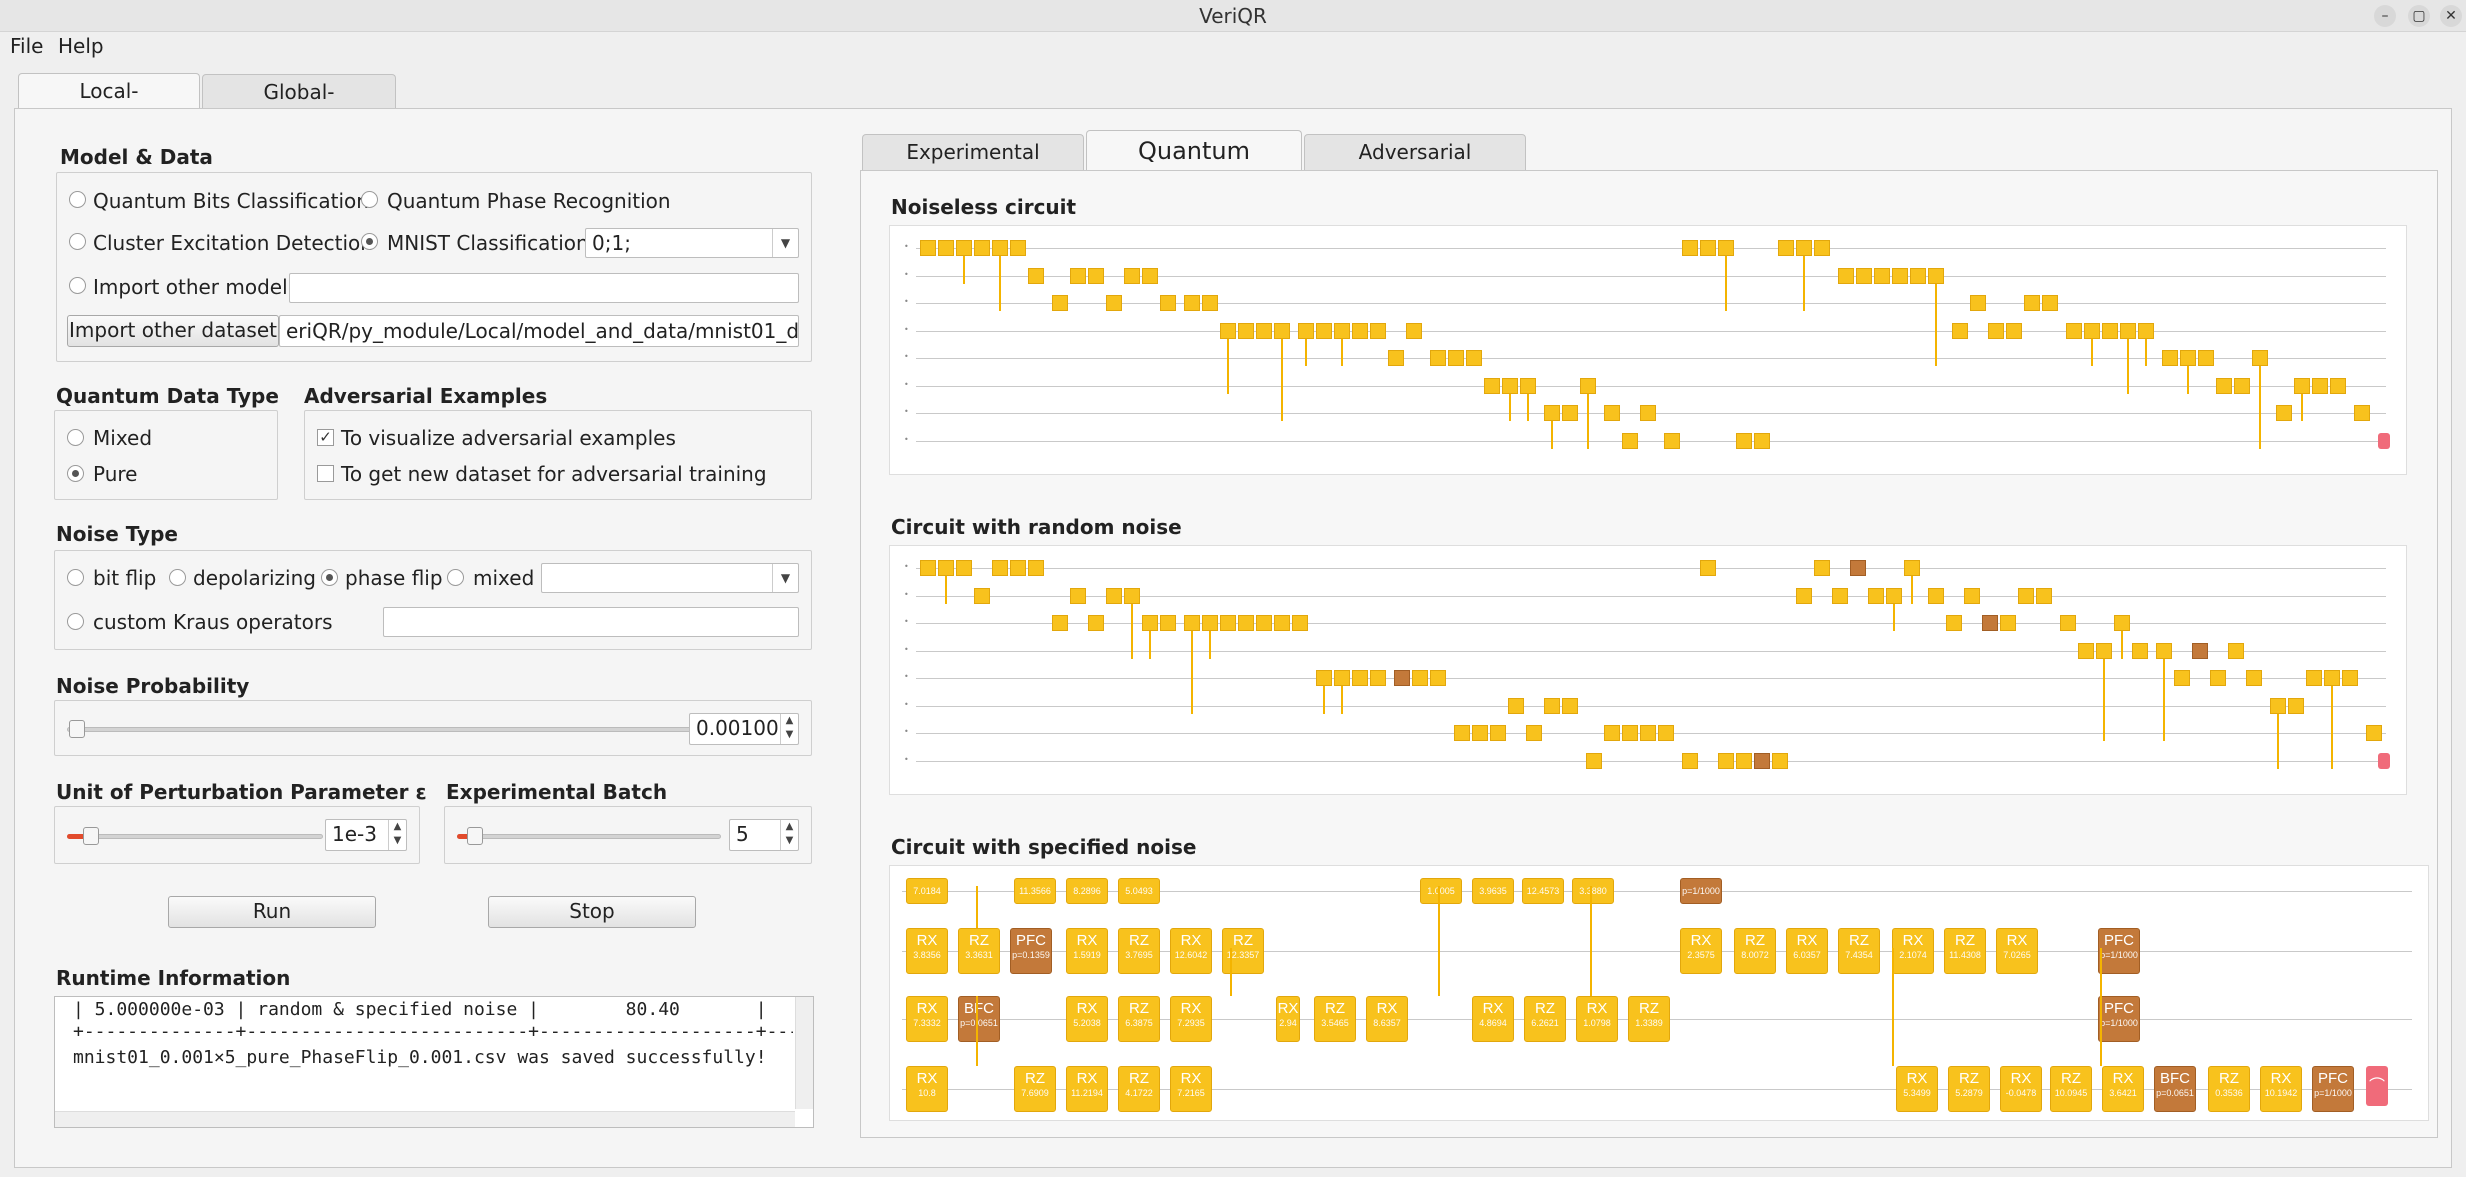 Image resolution: width=2466 pixels, height=1177 pixels. Describe the element at coordinates (109, 105) in the screenshot. I see `tab-local-robustness: Local-robustness` at that location.